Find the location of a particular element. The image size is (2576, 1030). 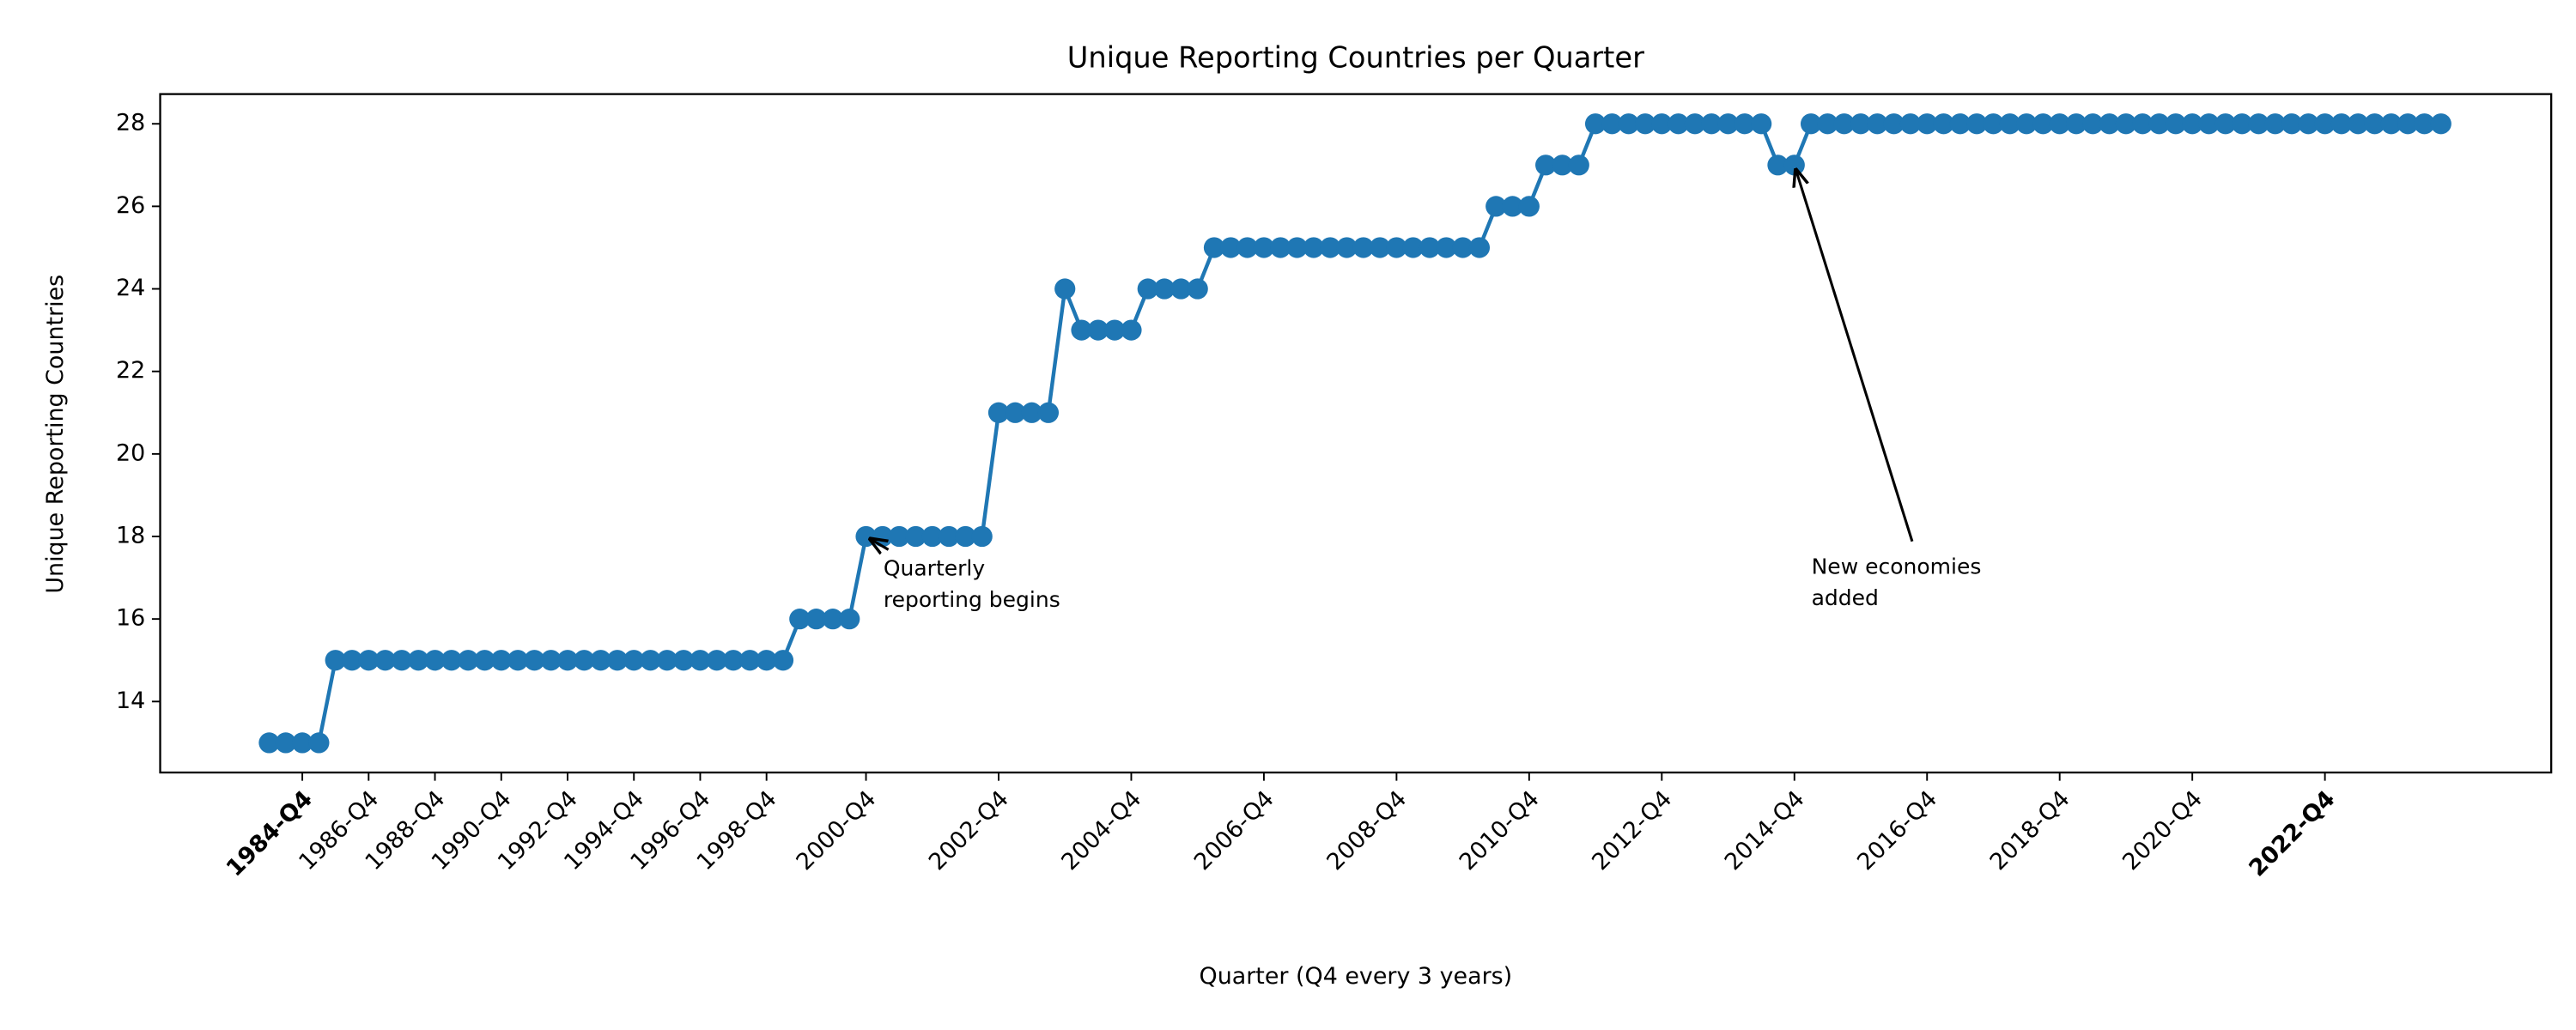

annotation-text: New economies is located at coordinates (1897, 566).